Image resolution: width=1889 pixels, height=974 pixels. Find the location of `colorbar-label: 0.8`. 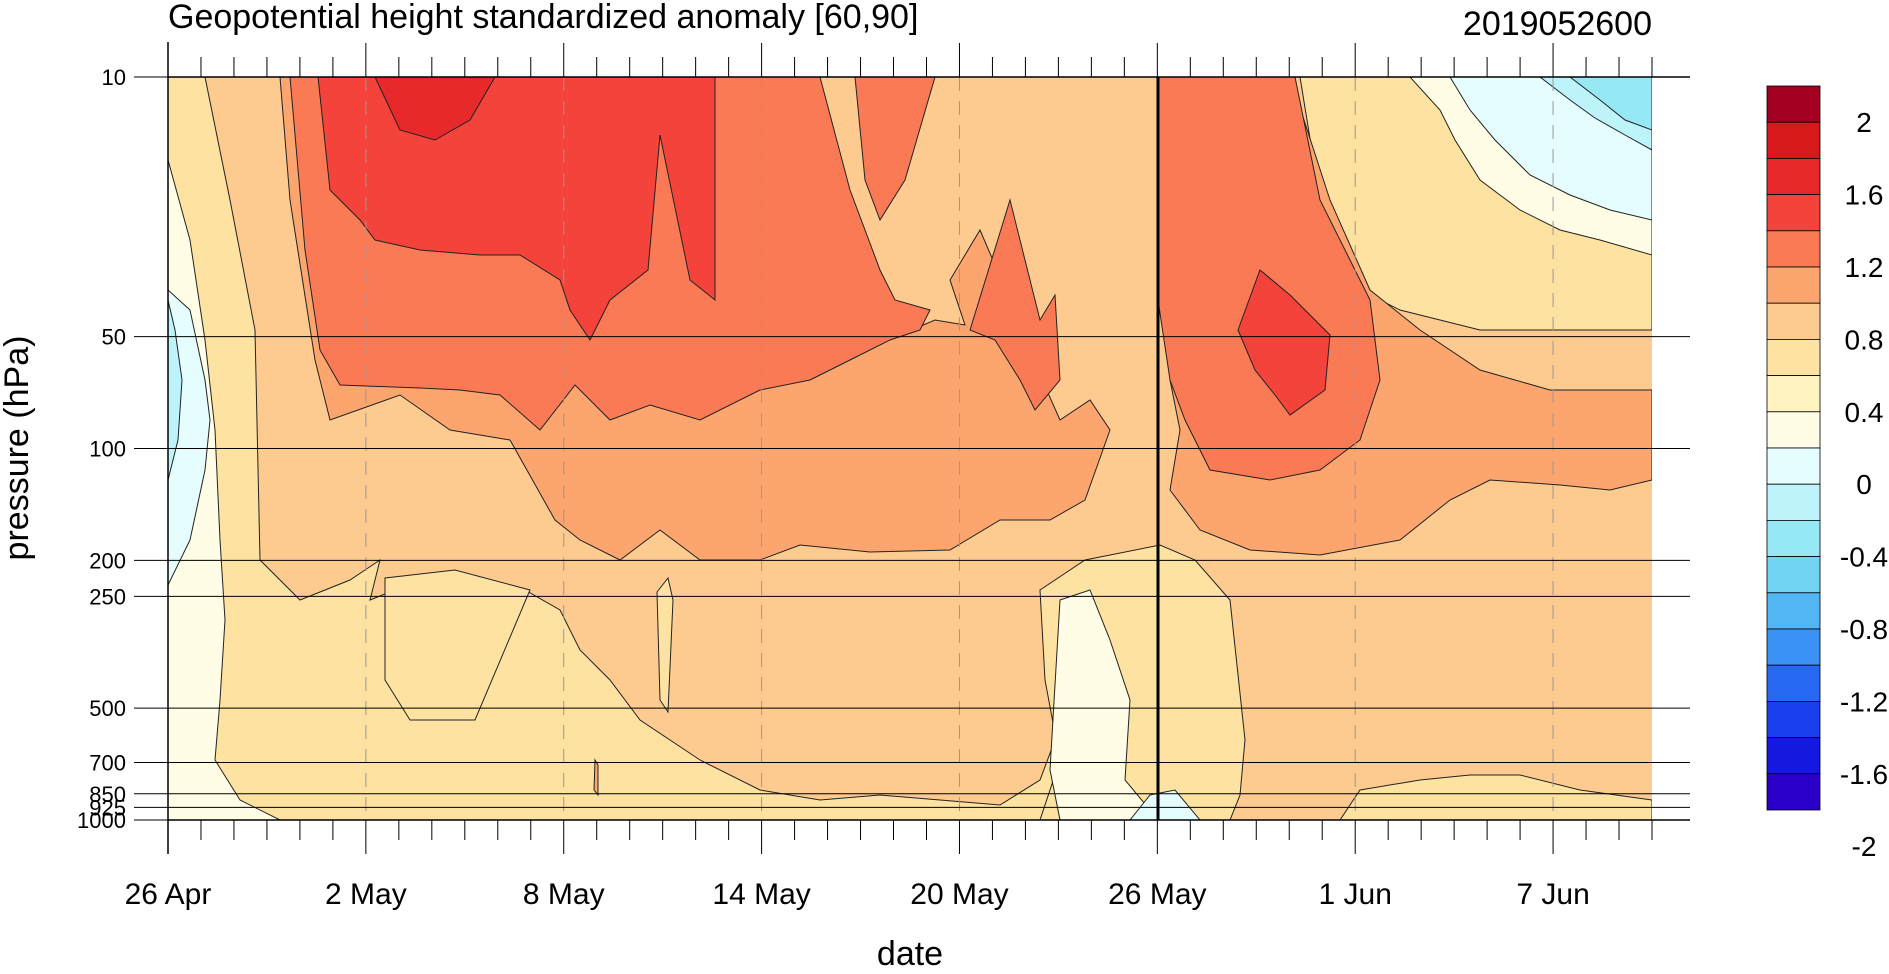

colorbar-label: 0.8 is located at coordinates (1864, 339).